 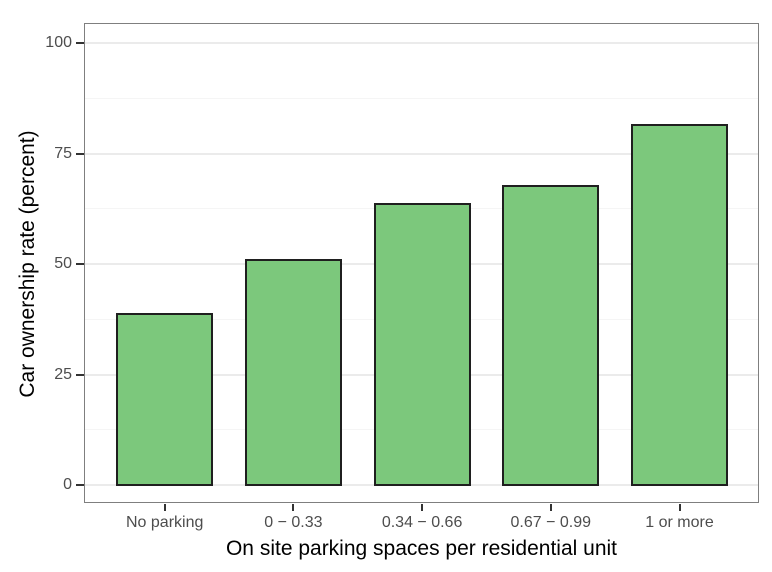 What do you see at coordinates (67, 484) in the screenshot?
I see `y-tick-label: 0` at bounding box center [67, 484].